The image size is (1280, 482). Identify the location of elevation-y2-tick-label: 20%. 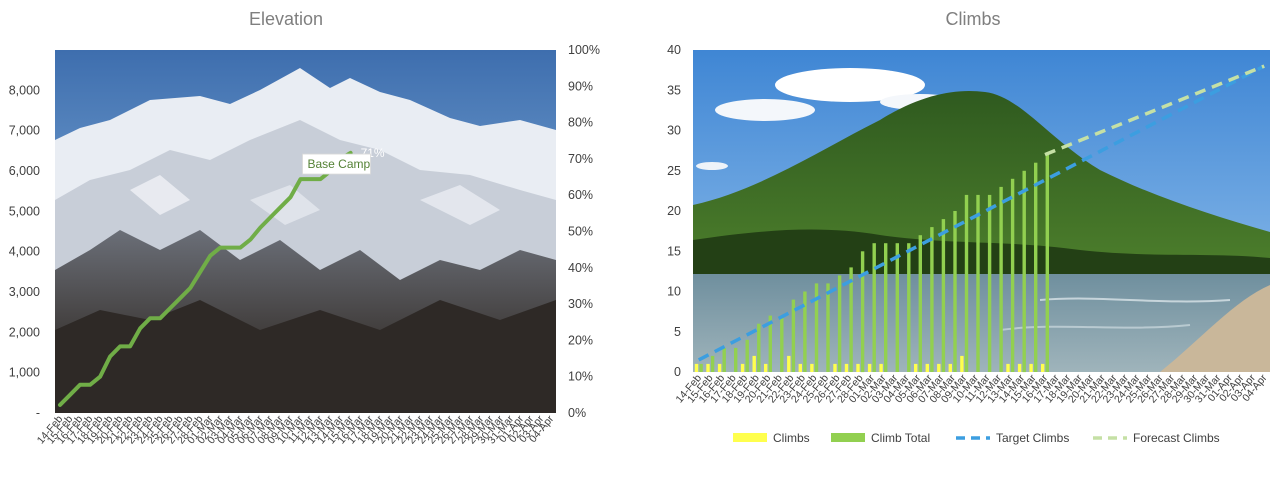
(580, 340).